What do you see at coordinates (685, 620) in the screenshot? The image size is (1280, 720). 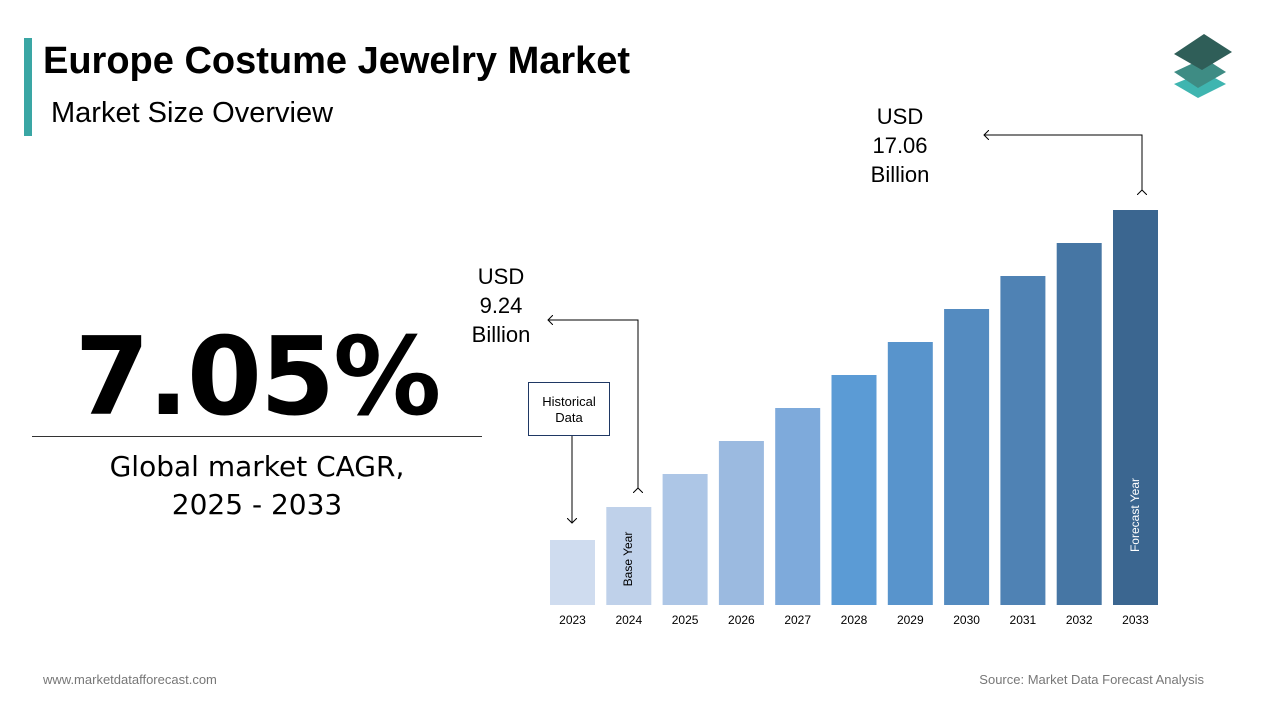 I see `tick-label-2025: 2025` at bounding box center [685, 620].